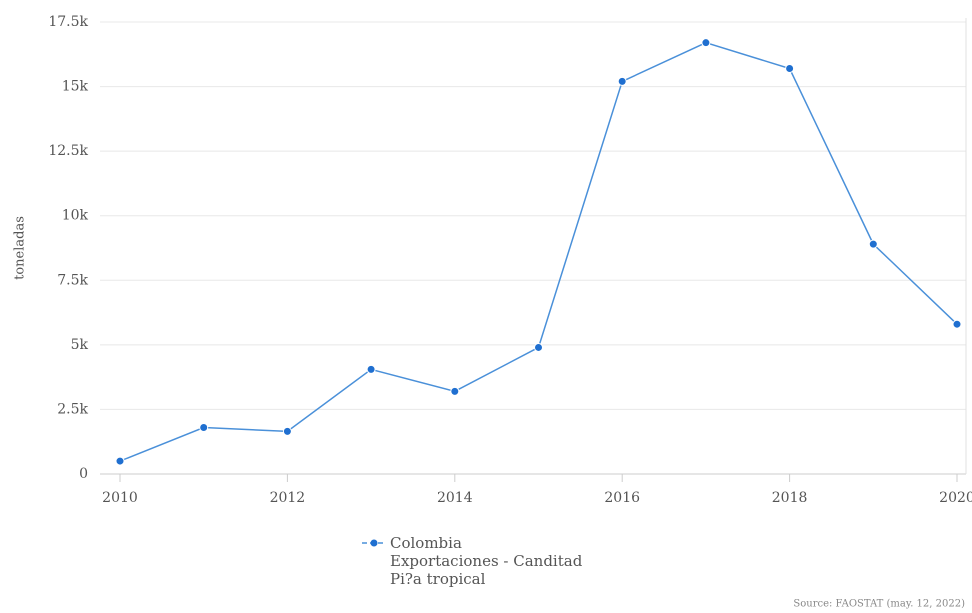  Describe the element at coordinates (72, 409) in the screenshot. I see `y-tick-label: 2.5k` at that location.